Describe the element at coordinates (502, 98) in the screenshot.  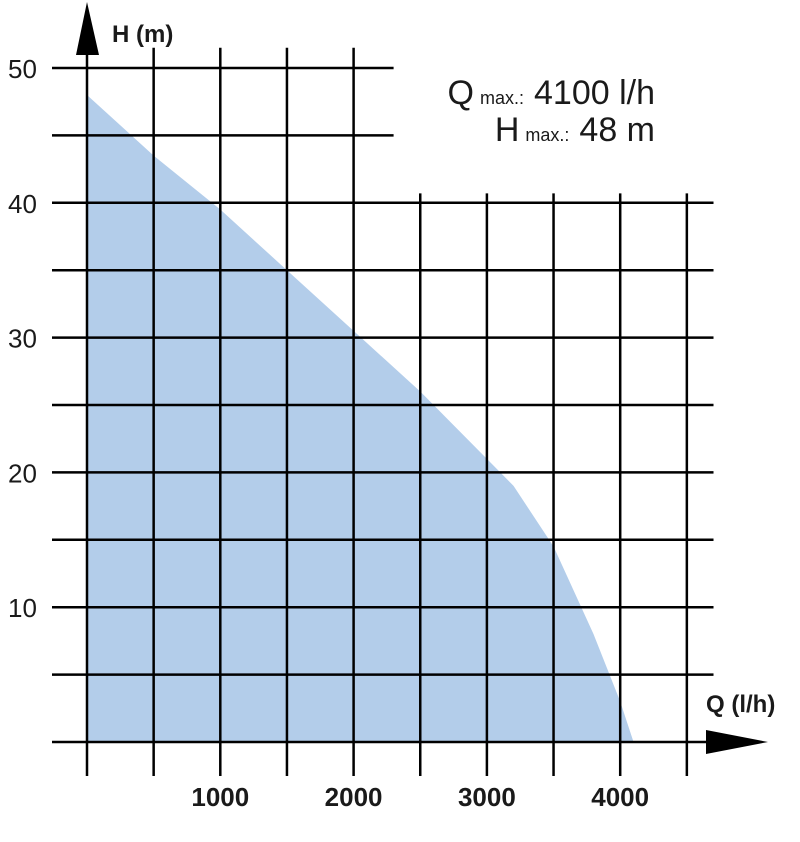
I see `q-max-subscript: max.:` at that location.